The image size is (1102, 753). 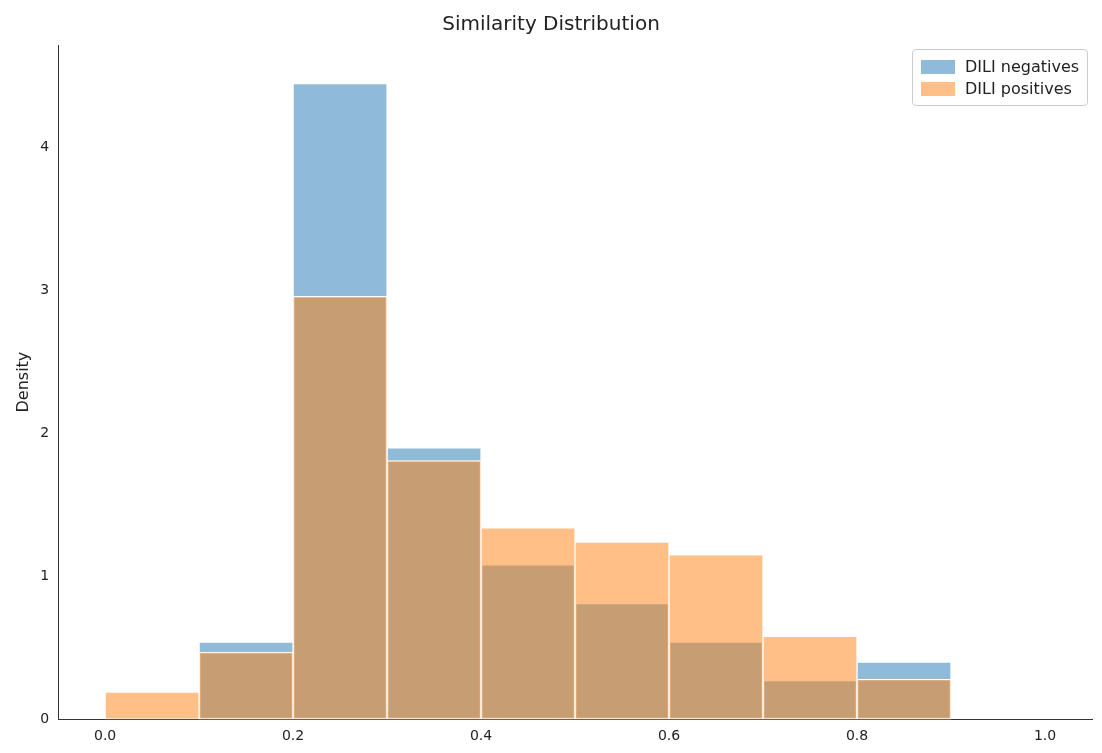 What do you see at coordinates (45, 717) in the screenshot?
I see `y-tick-label: 0` at bounding box center [45, 717].